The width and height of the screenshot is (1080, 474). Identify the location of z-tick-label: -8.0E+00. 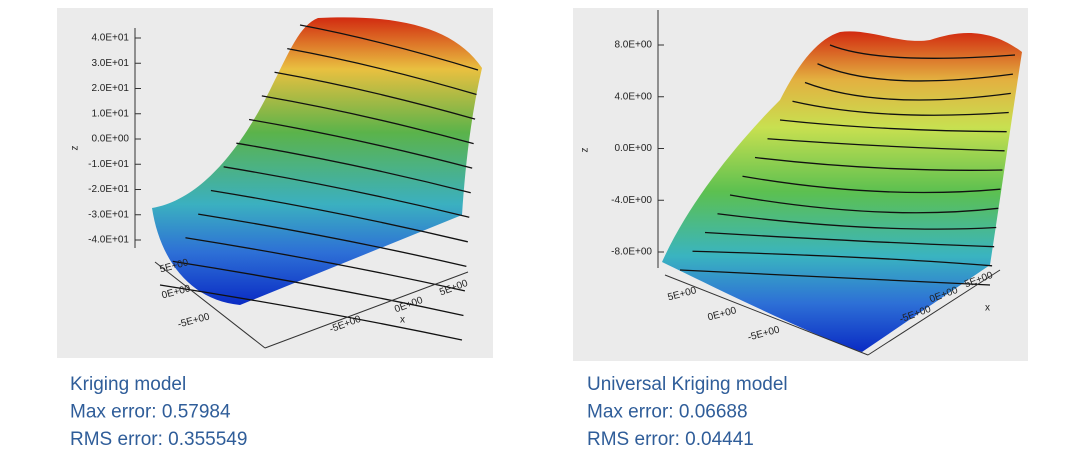
(631, 252).